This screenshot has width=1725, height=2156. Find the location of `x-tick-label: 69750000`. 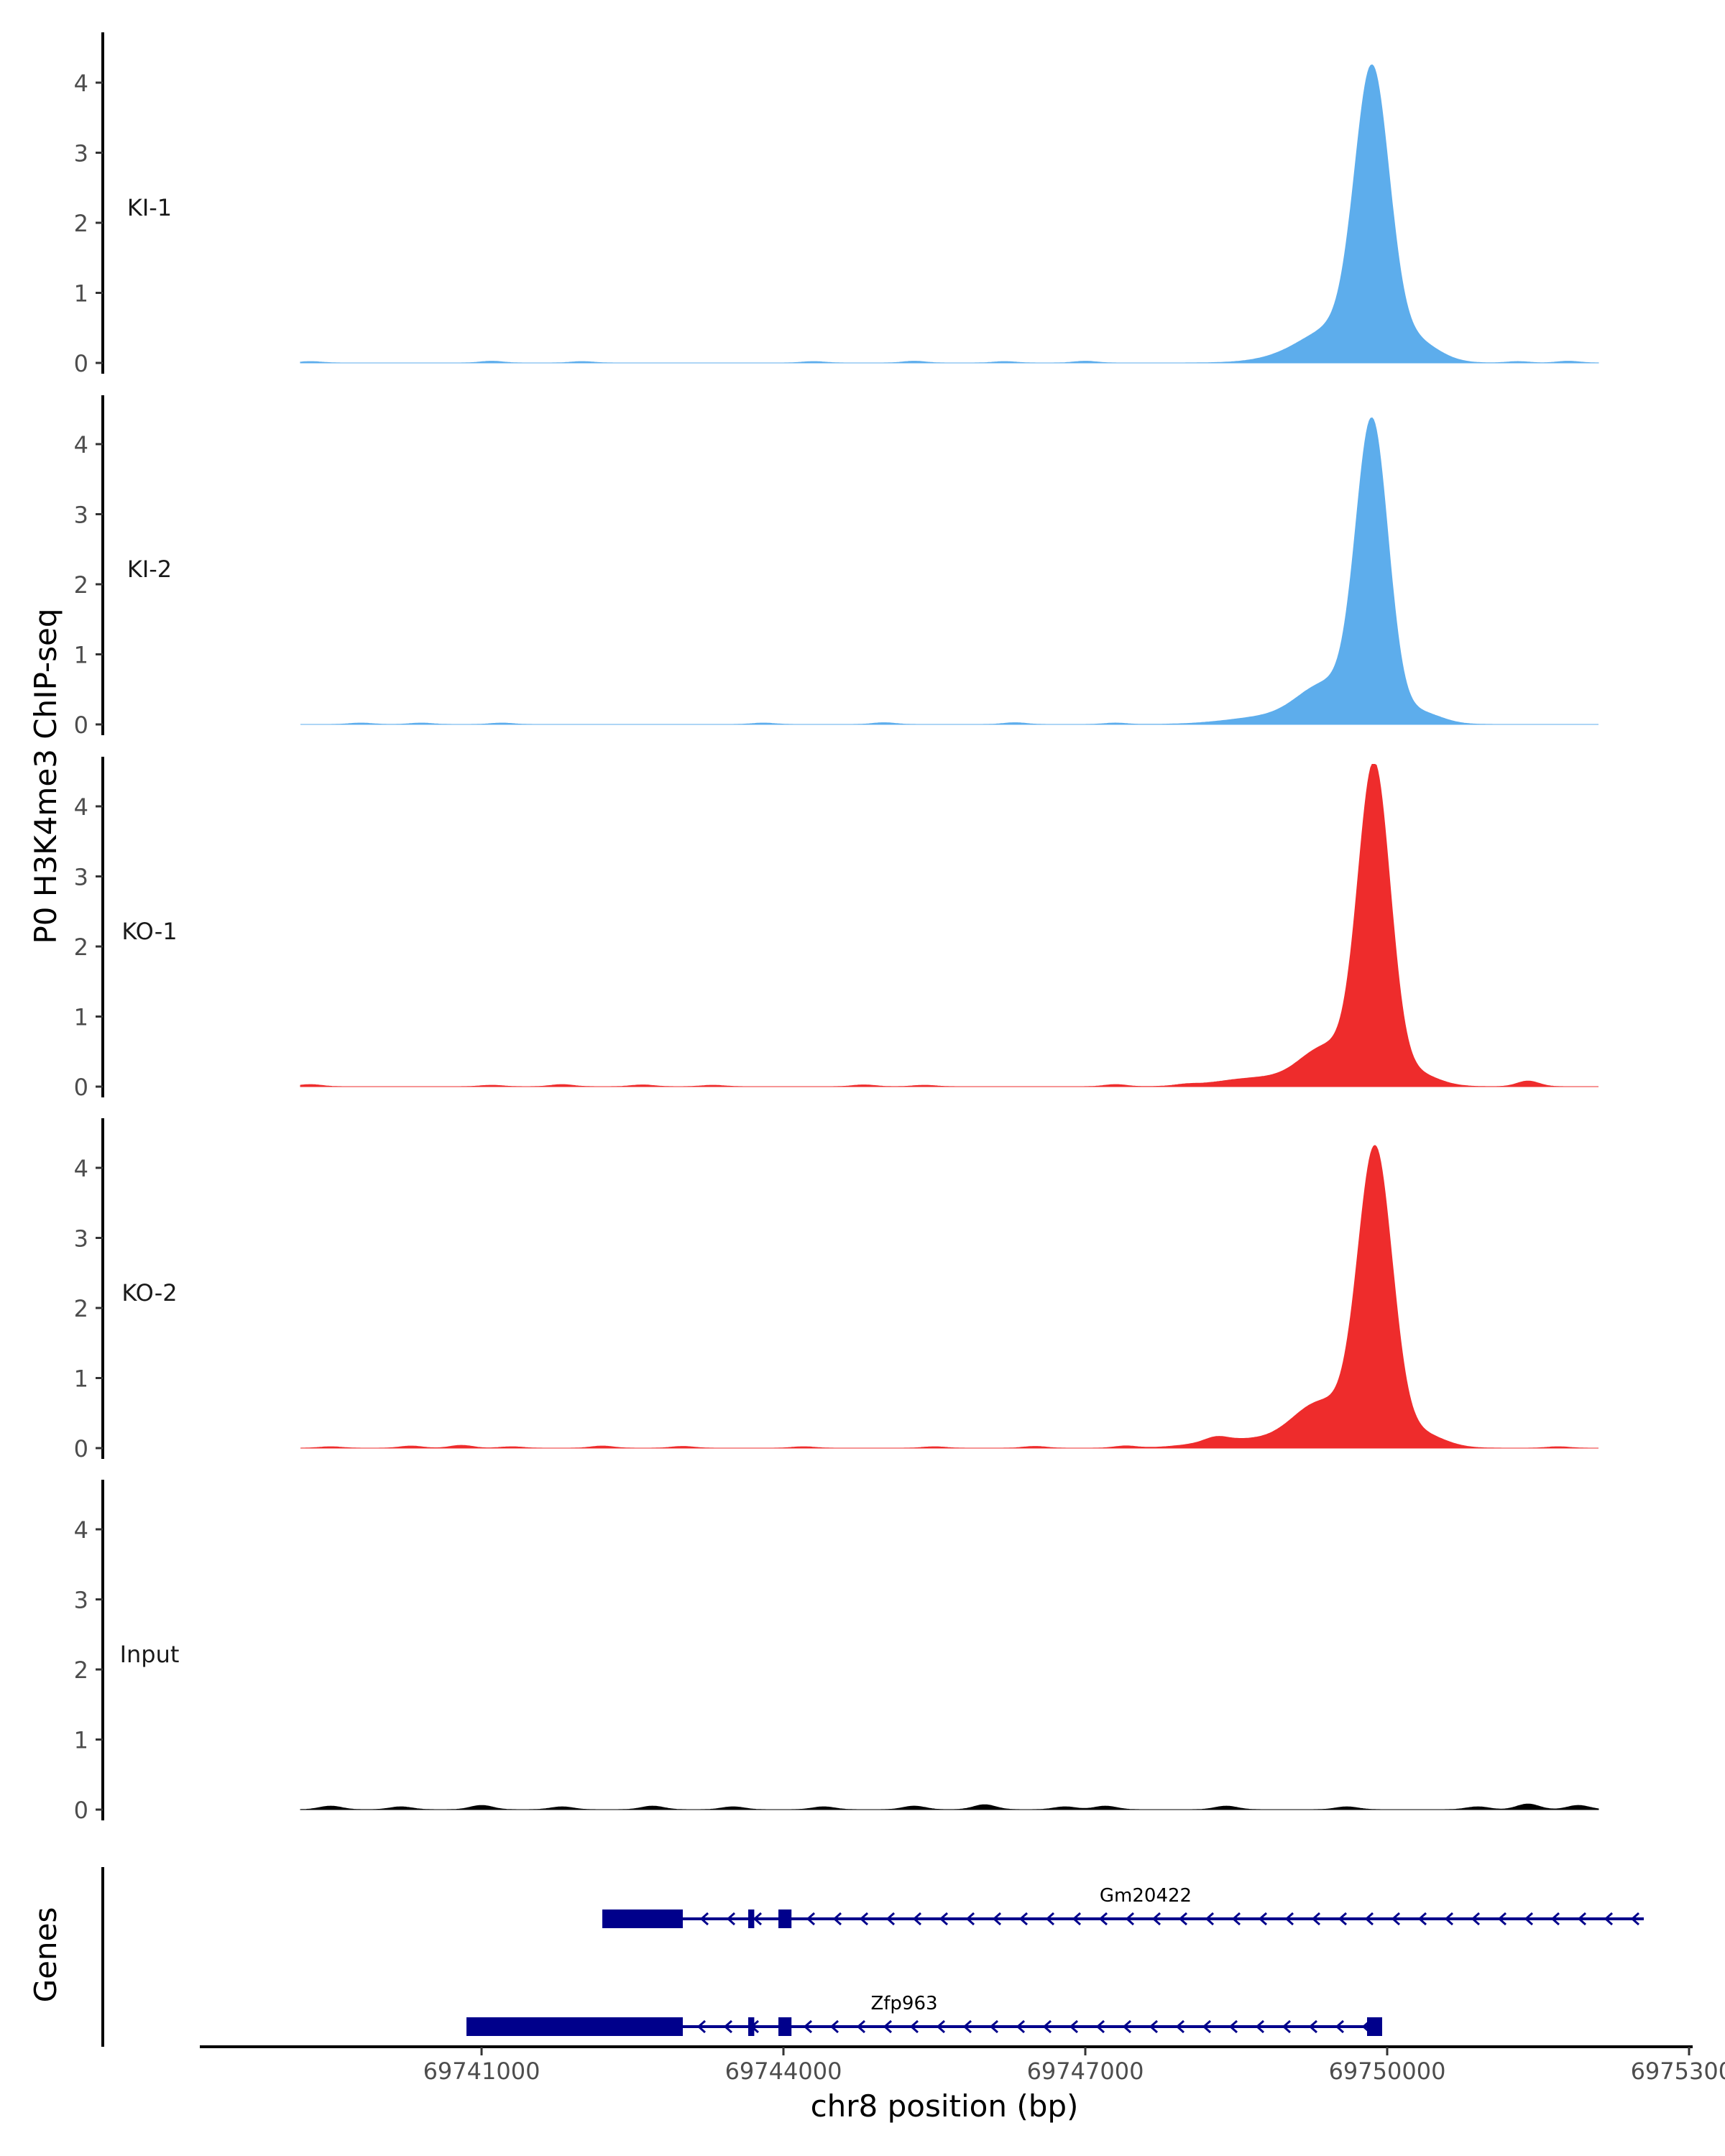

x-tick-label: 69750000 is located at coordinates (1387, 2071).